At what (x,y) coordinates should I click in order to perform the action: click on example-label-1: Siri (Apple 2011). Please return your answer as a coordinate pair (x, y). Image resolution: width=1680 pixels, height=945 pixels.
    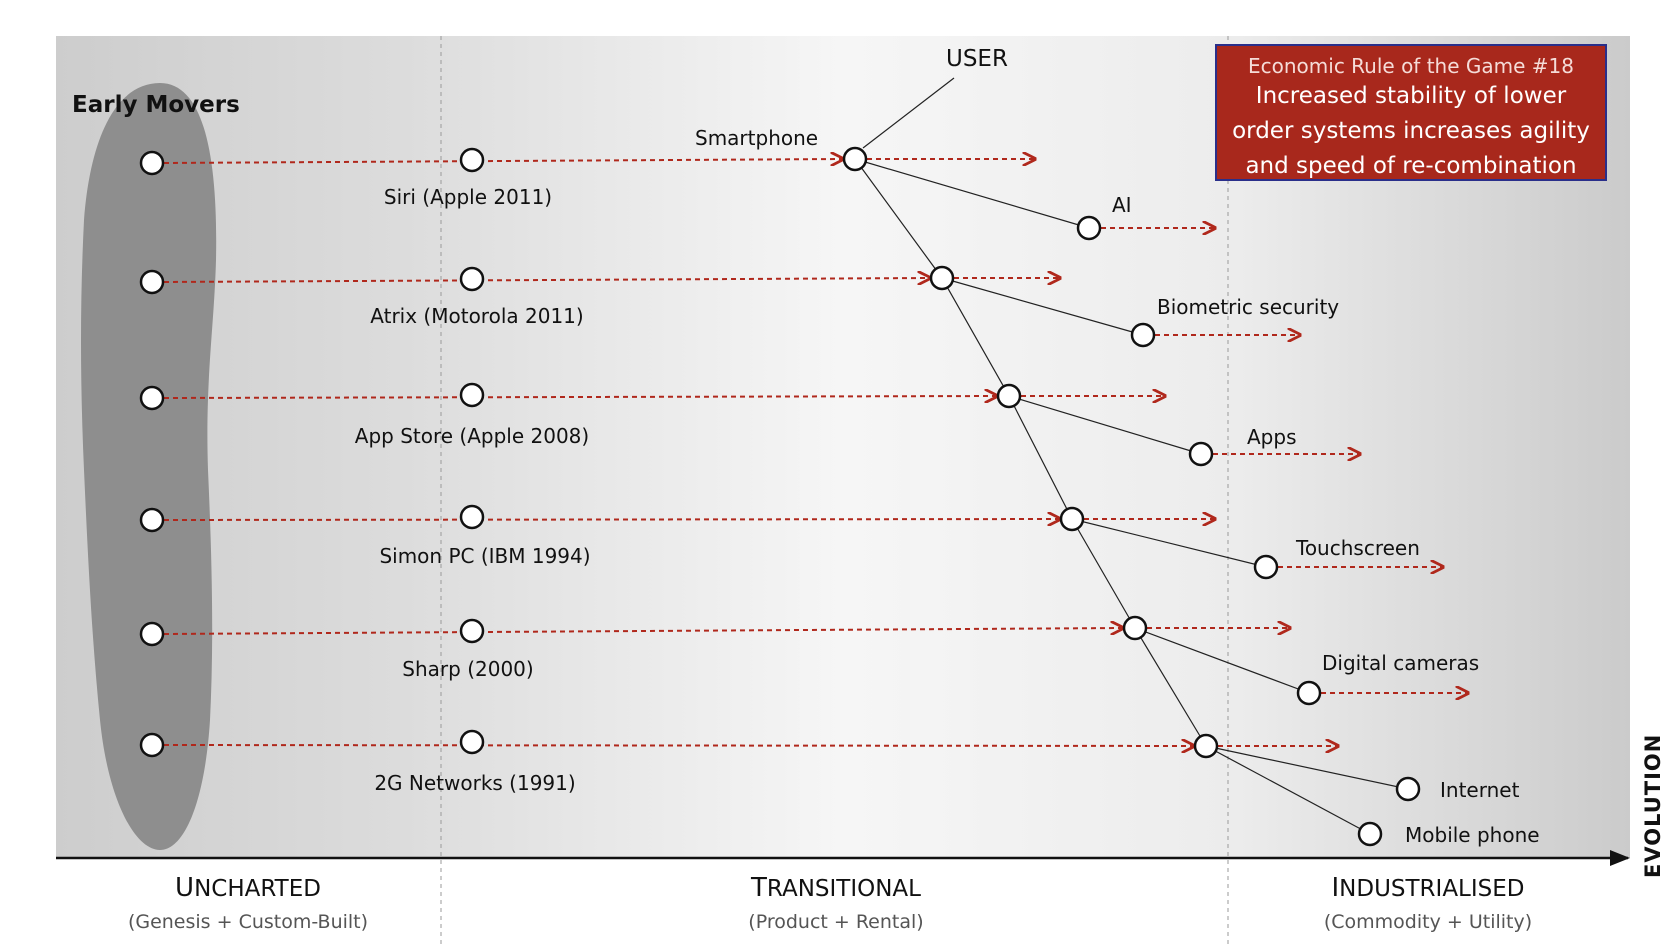
    Looking at the image, I should click on (468, 197).